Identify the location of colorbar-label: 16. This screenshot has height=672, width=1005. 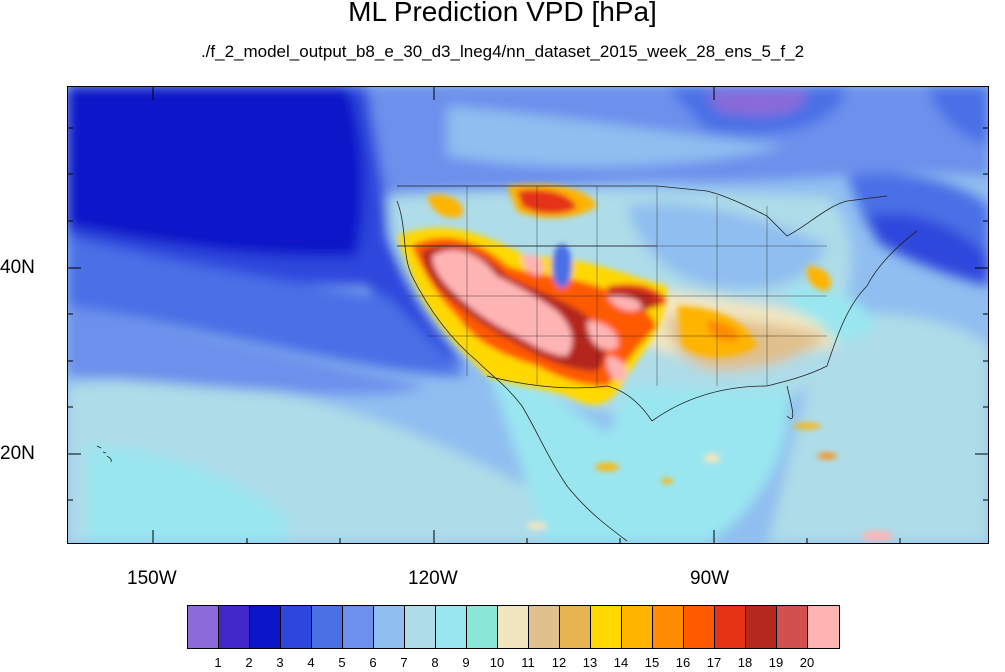
(683, 662).